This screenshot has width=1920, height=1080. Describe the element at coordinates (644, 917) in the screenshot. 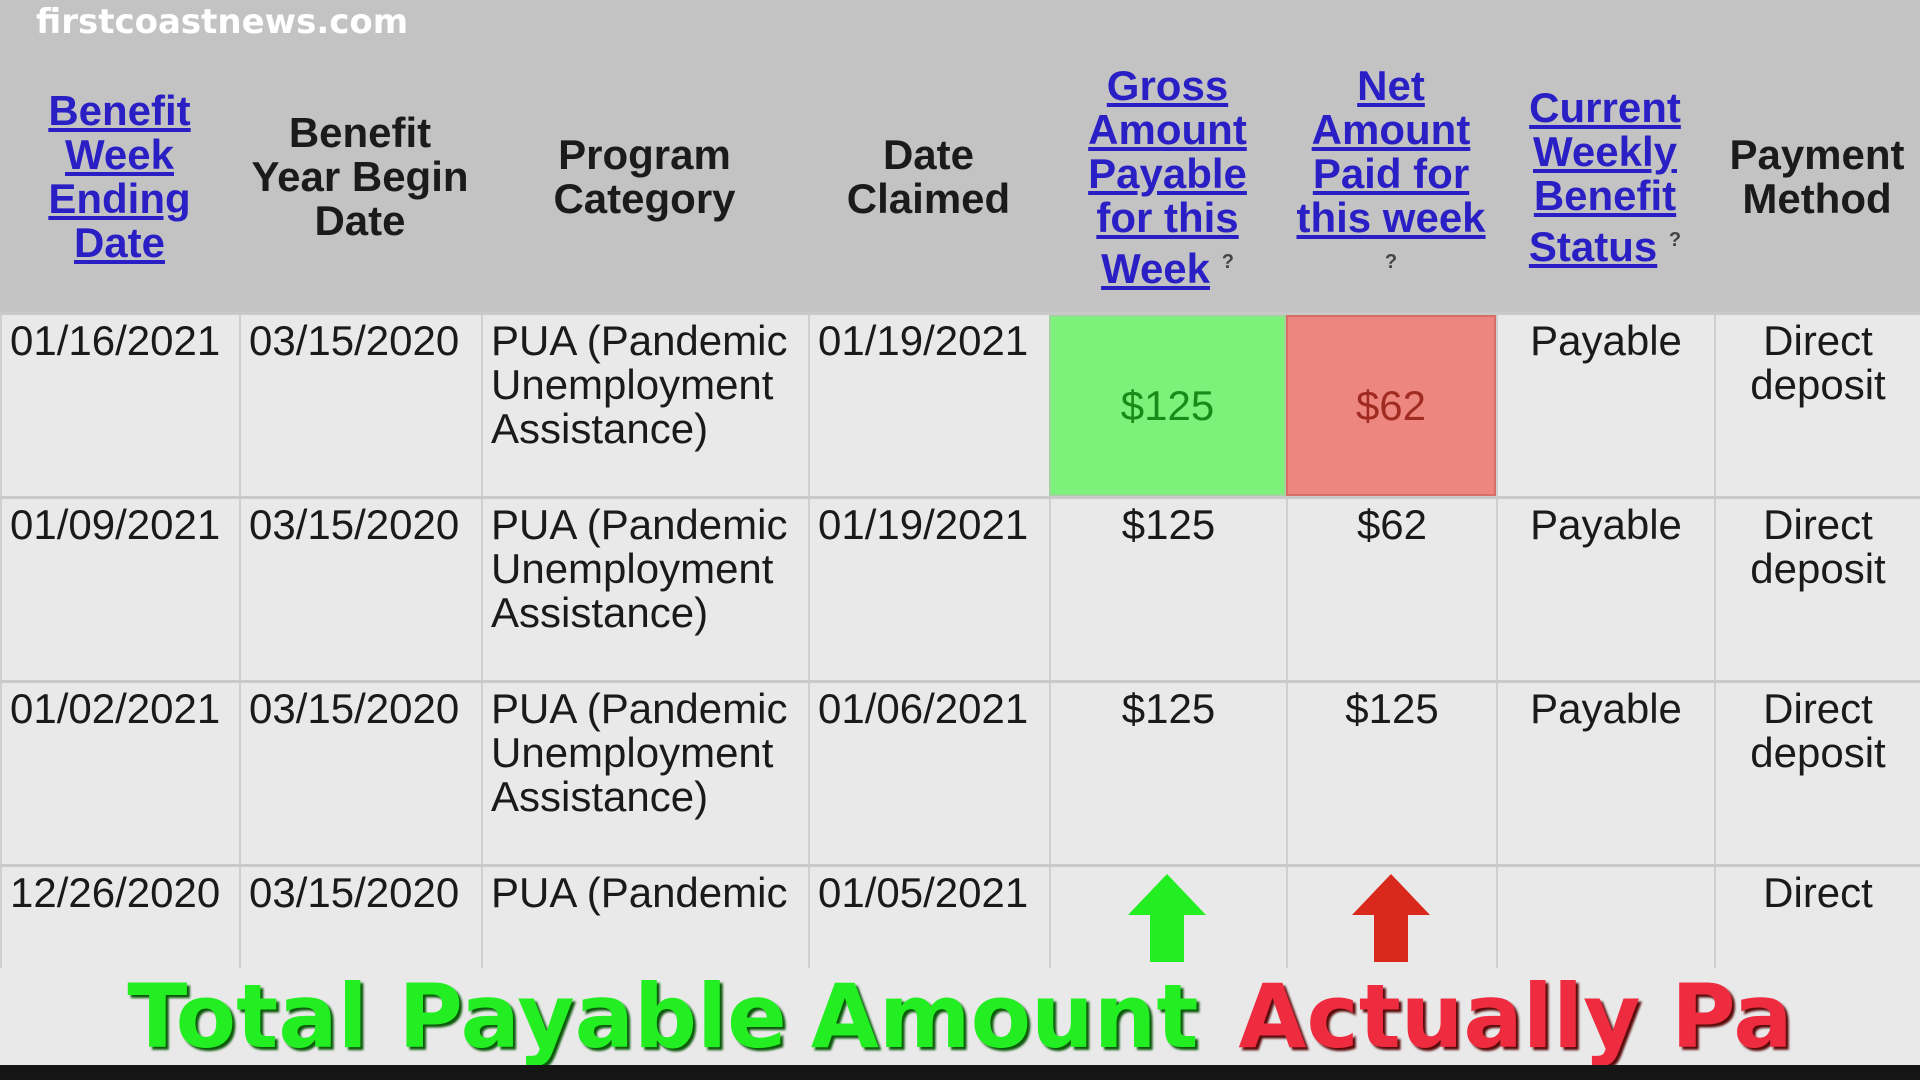

I see `cell-program: PUA (Pandemic` at that location.